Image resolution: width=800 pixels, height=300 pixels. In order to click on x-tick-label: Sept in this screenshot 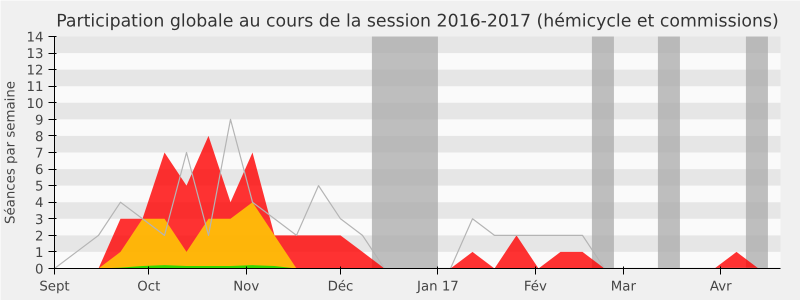, I will do `click(54, 287)`.